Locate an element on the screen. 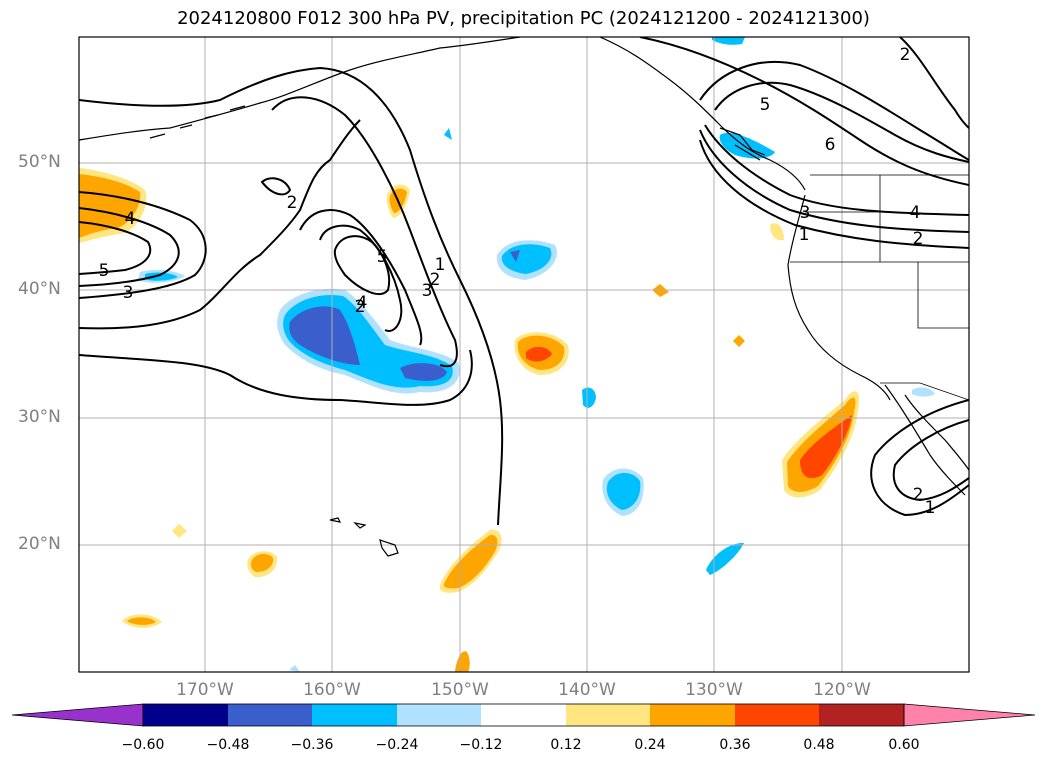 The height and width of the screenshot is (765, 1047). colorbar-tick-label: −0.24 is located at coordinates (397, 745).